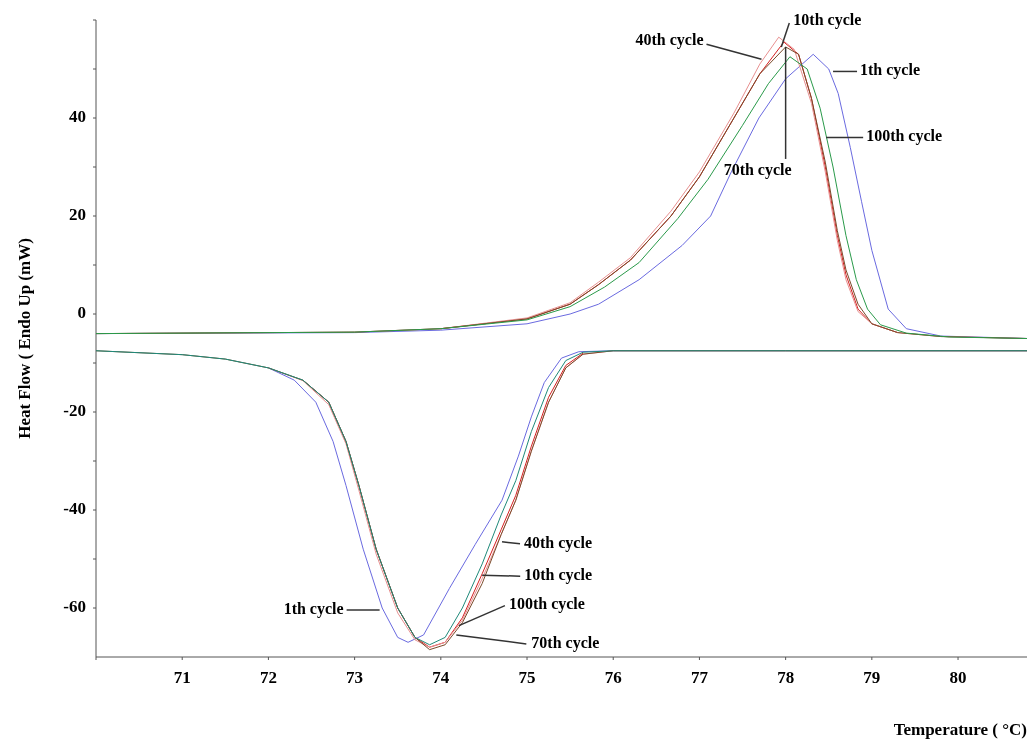 This screenshot has height=747, width=1036. Describe the element at coordinates (960, 729) in the screenshot. I see `x-axis-title: Temperature ( °C)` at that location.